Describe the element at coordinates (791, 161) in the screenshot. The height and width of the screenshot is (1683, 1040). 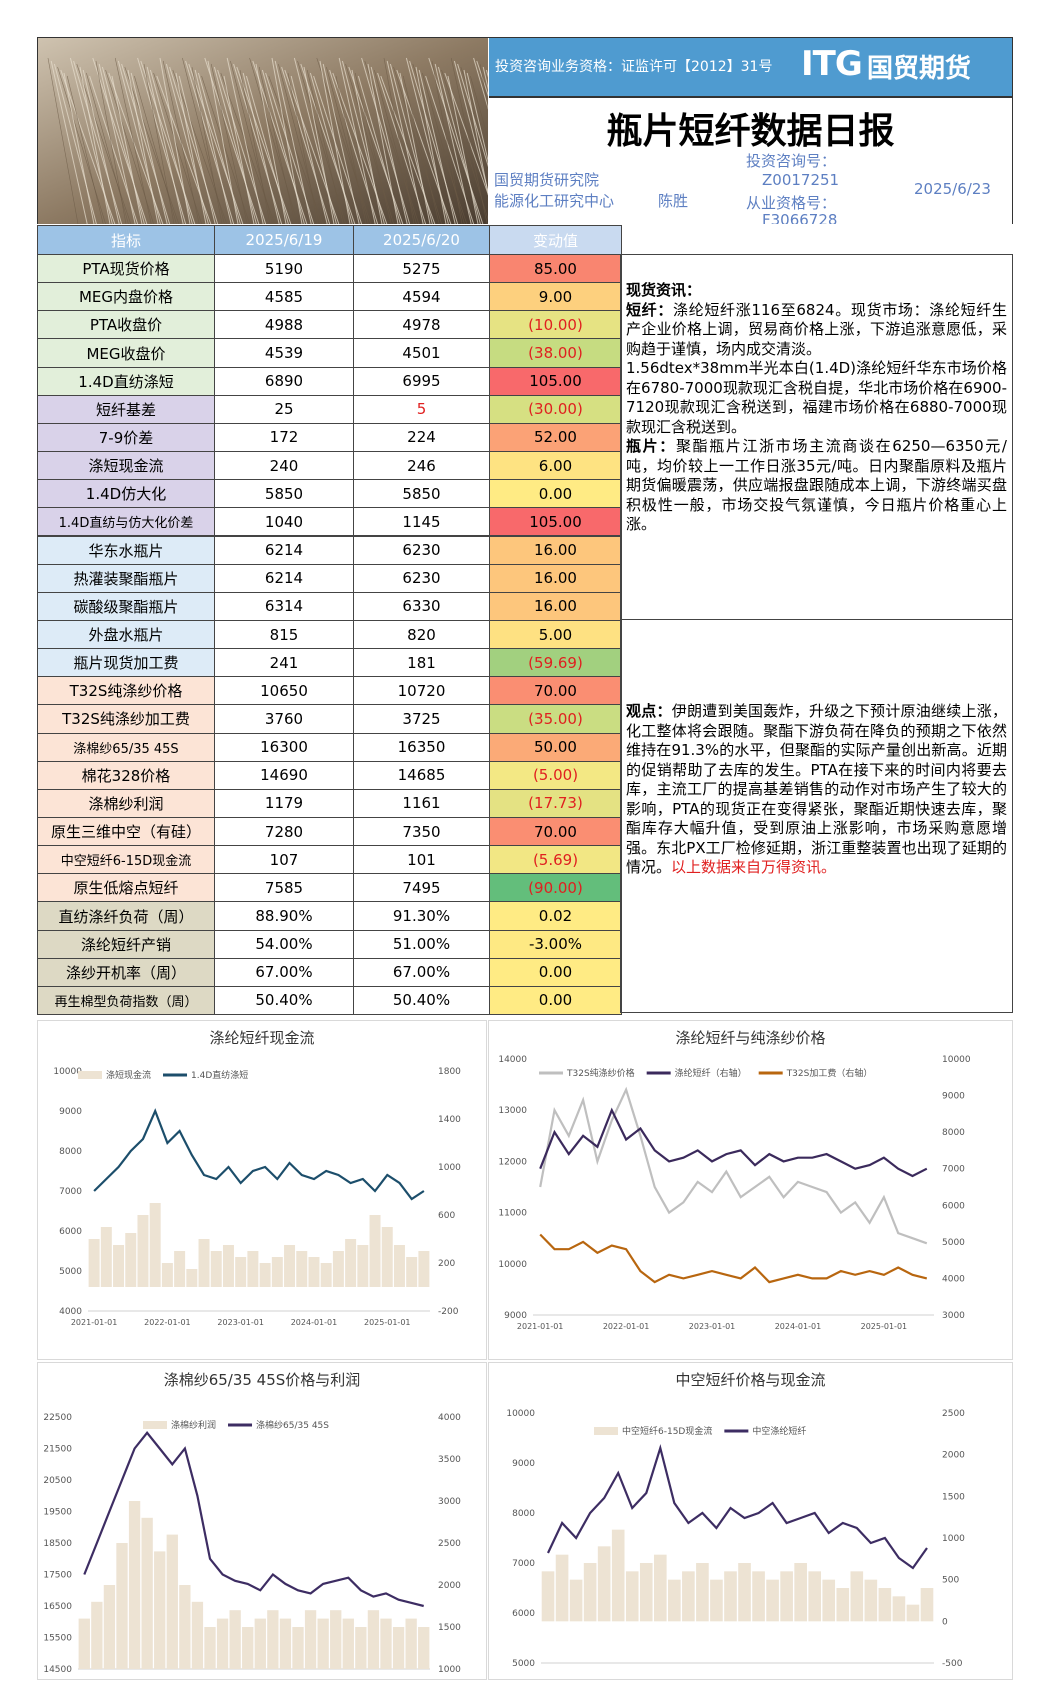
I see `inv-label: 投资咨询号：` at that location.